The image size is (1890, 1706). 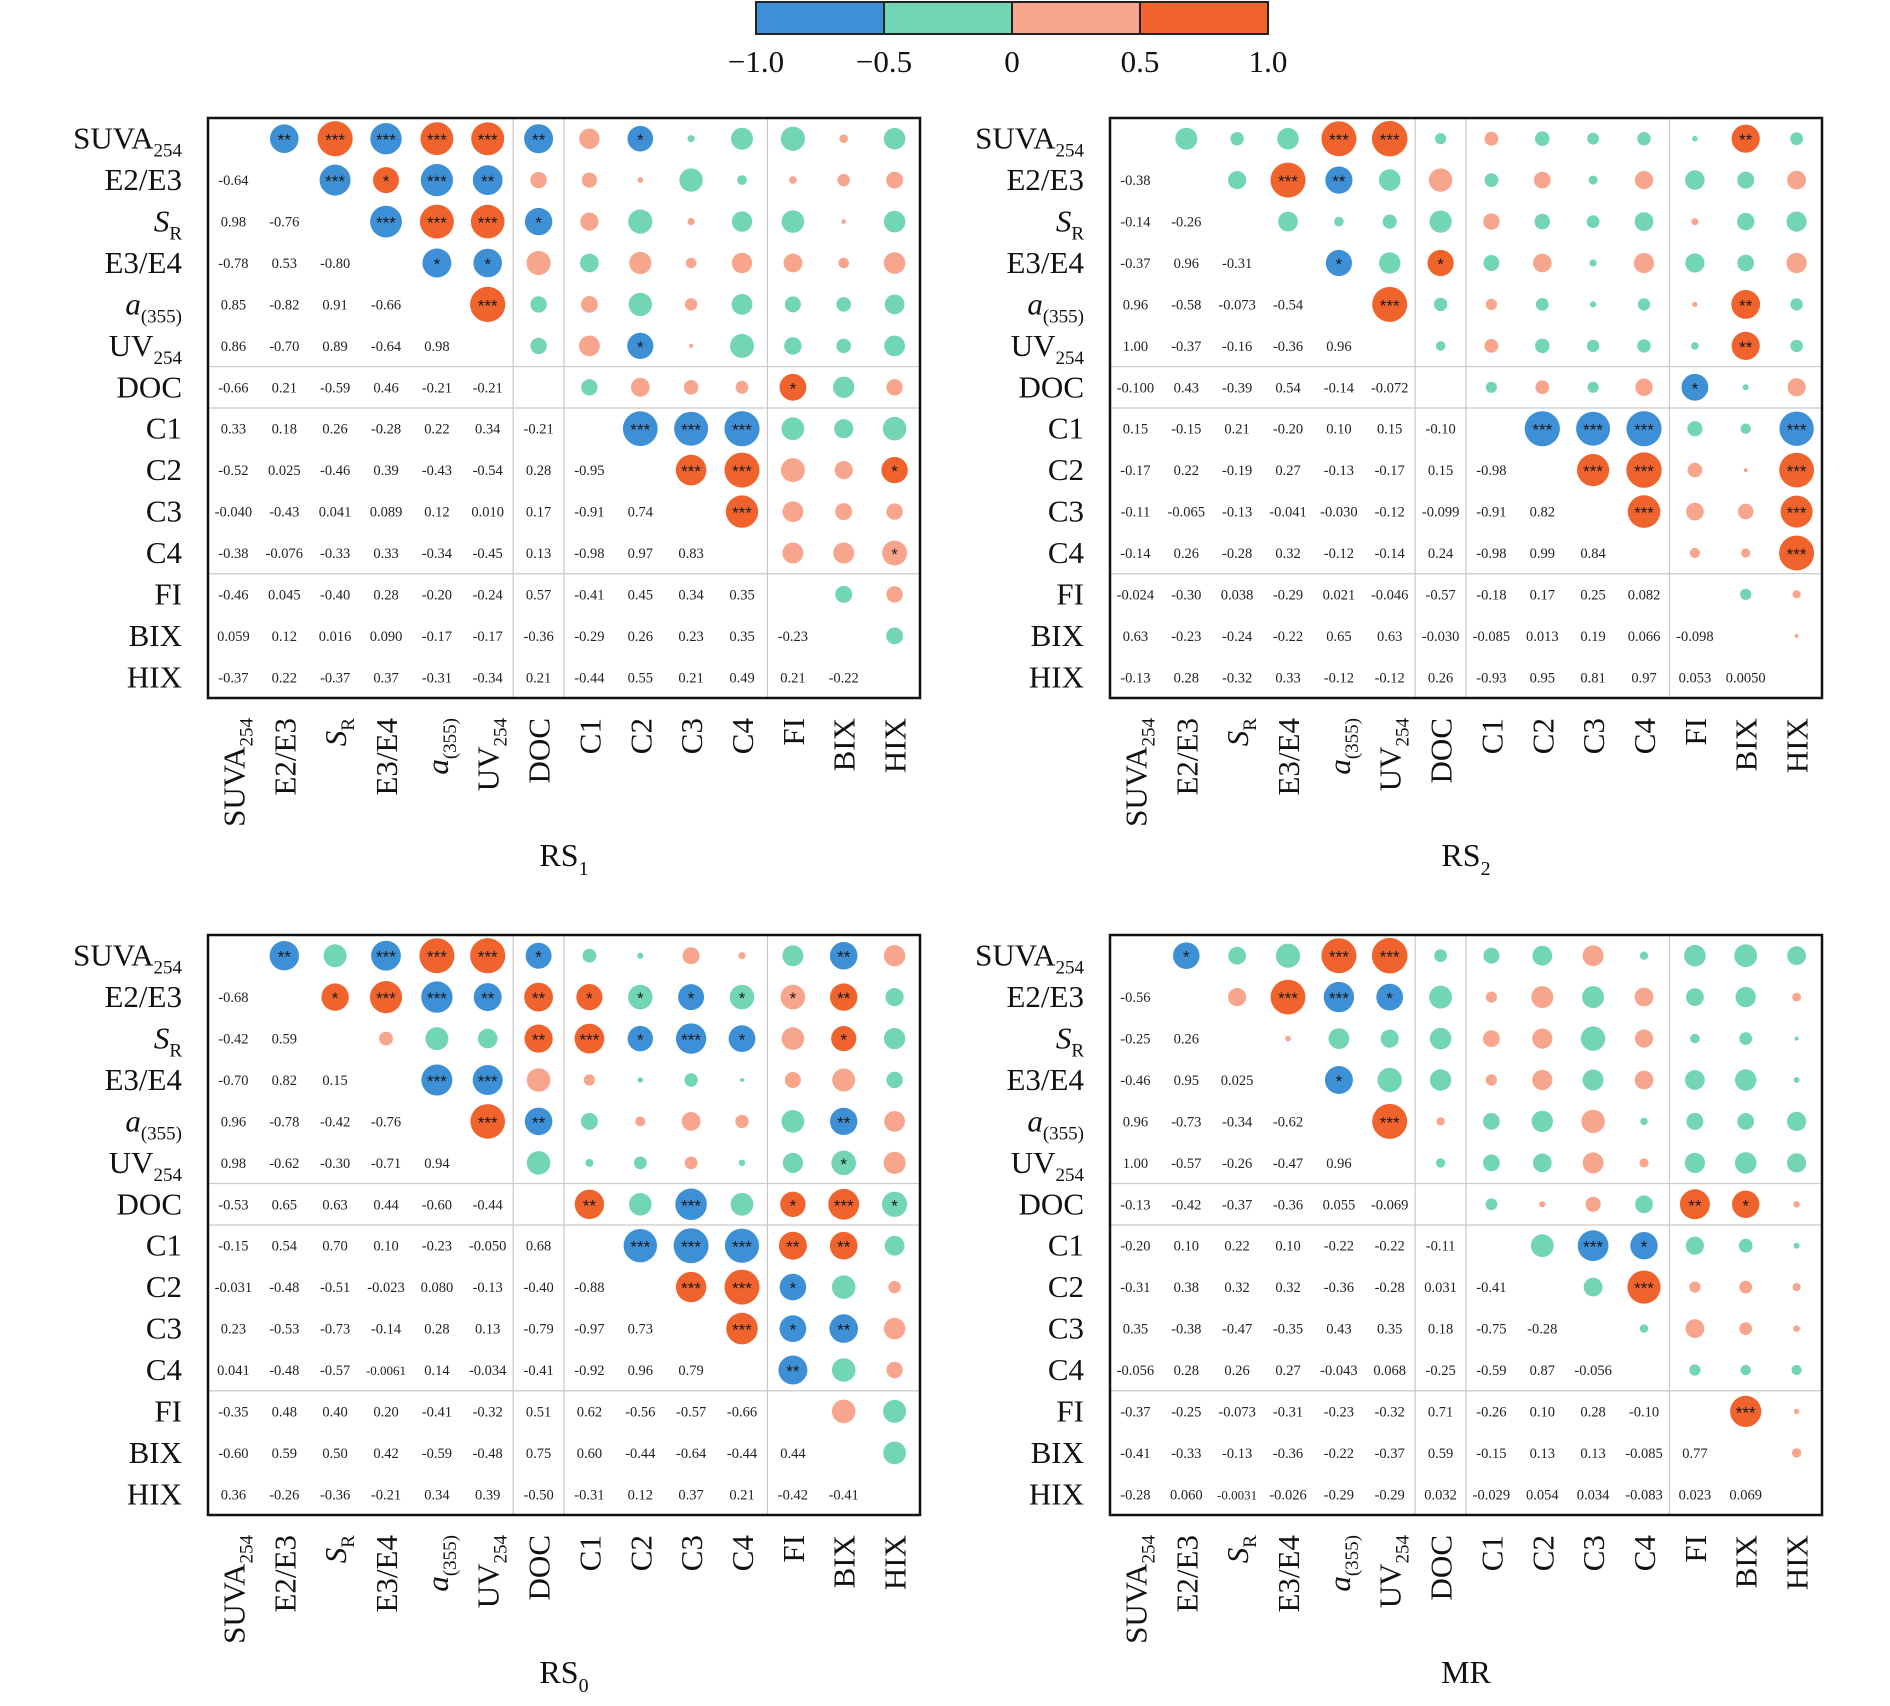 What do you see at coordinates (1491, 138) in the screenshot?
I see `corr-circle-suva-254-c1` at bounding box center [1491, 138].